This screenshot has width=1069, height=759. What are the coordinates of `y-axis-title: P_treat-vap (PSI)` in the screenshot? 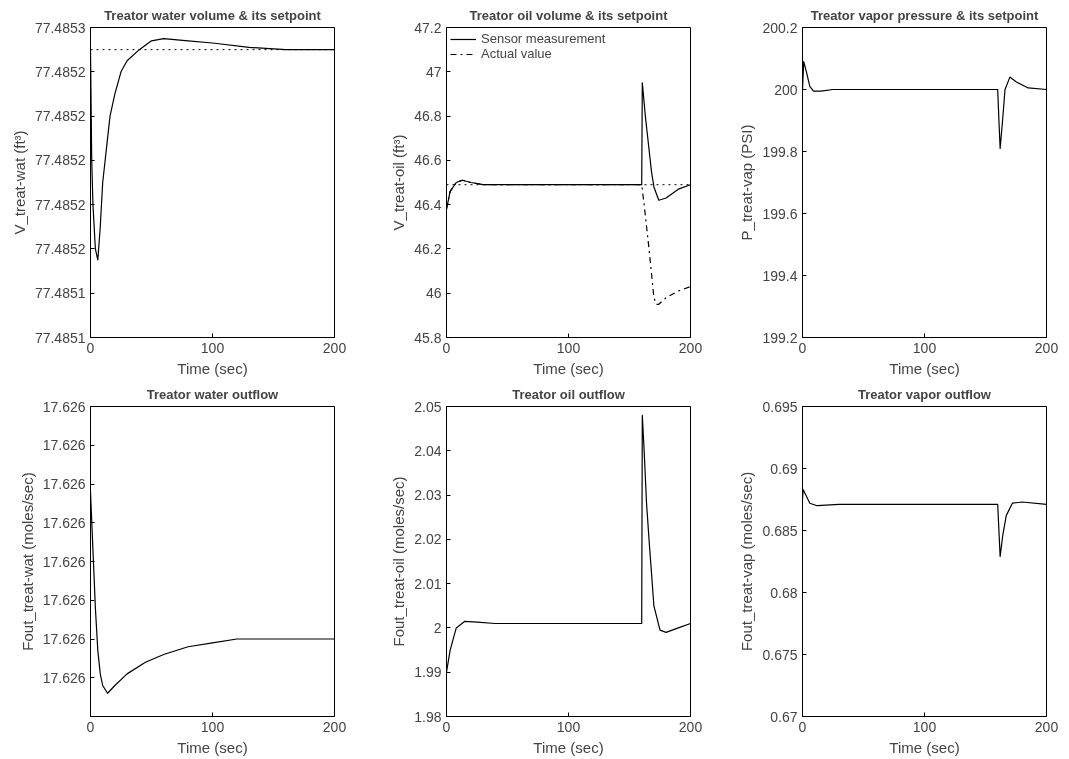 It's located at (747, 182).